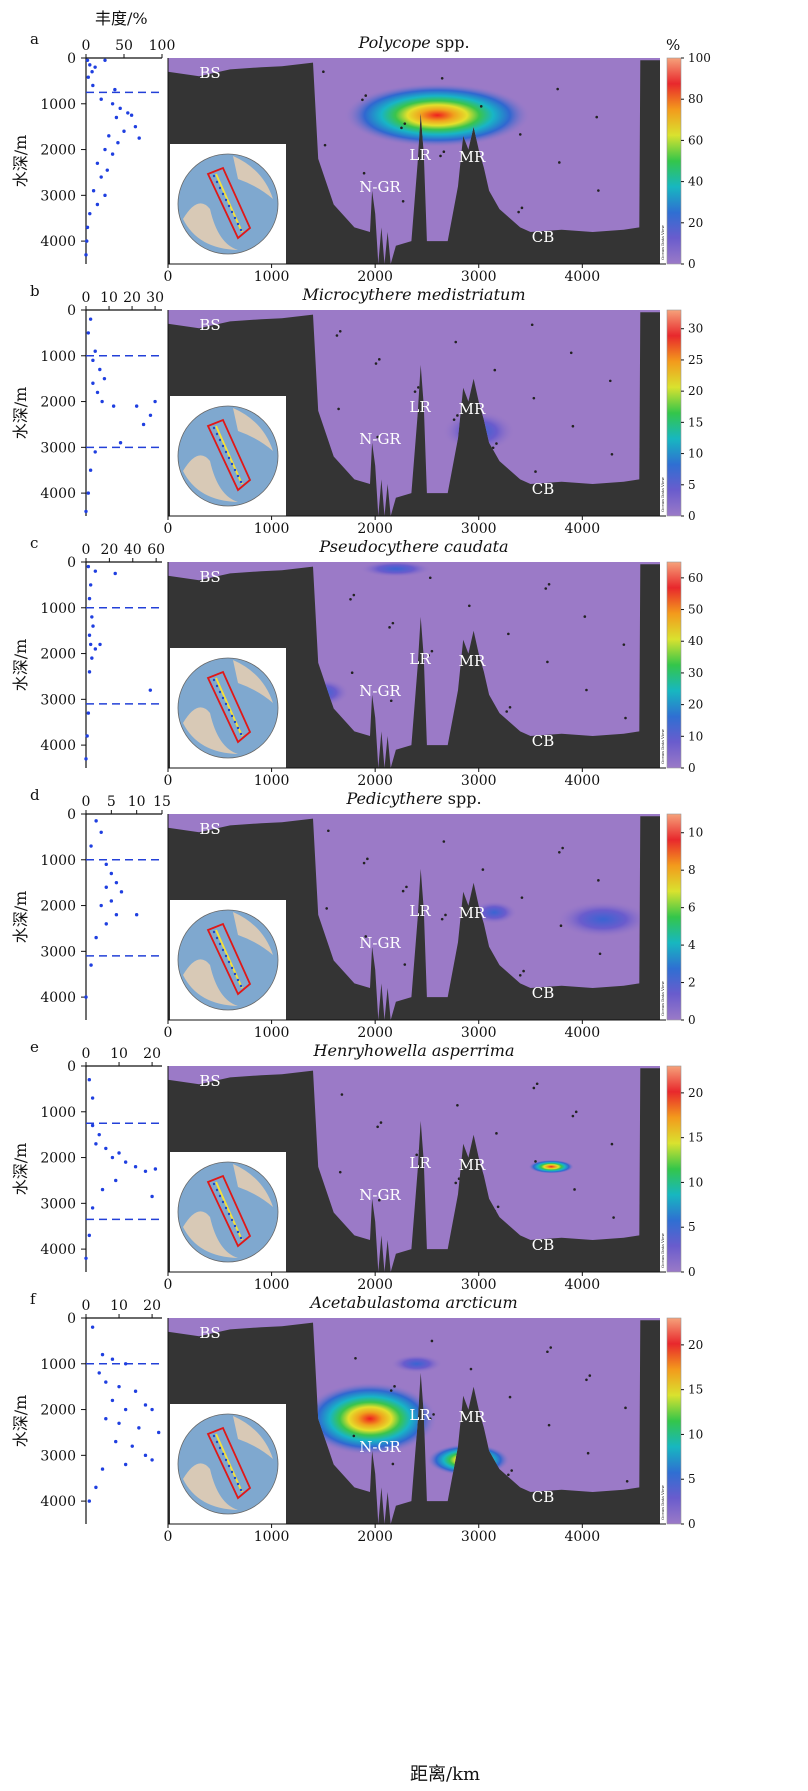 This screenshot has width=808, height=1791. What do you see at coordinates (479, 1285) in the screenshot?
I see `distance-tick-label: 3000` at bounding box center [479, 1285].